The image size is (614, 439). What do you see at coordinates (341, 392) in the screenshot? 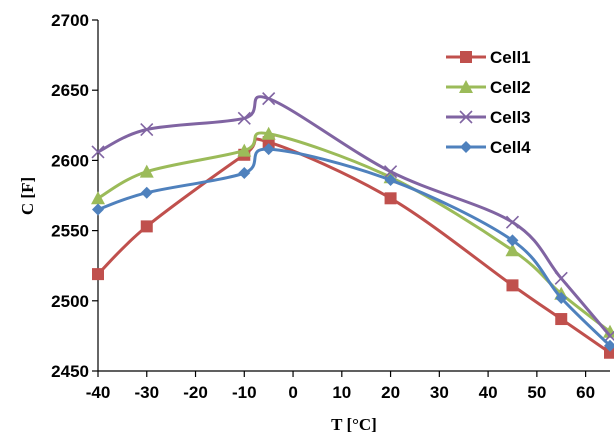
I see `x-tick-label: 10` at bounding box center [341, 392].